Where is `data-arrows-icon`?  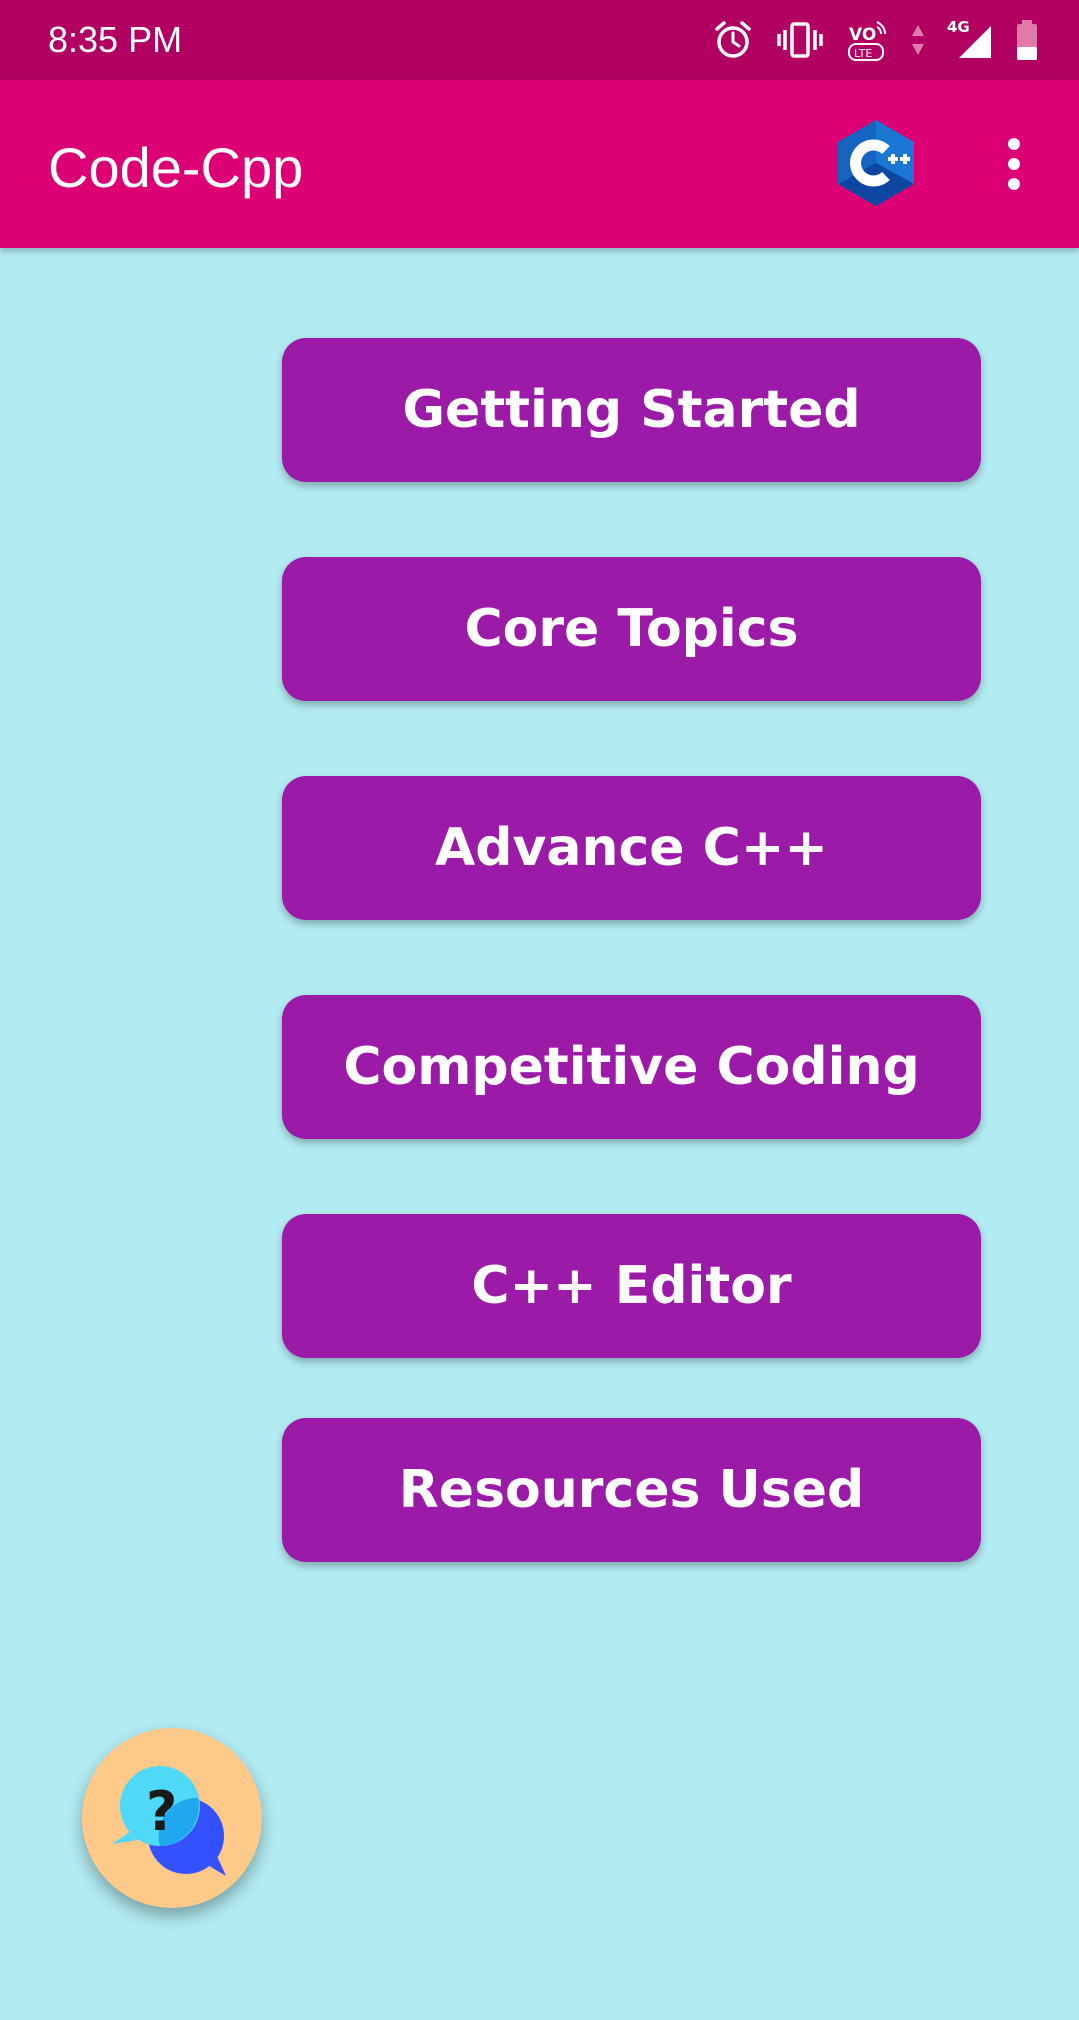 data-arrows-icon is located at coordinates (918, 40).